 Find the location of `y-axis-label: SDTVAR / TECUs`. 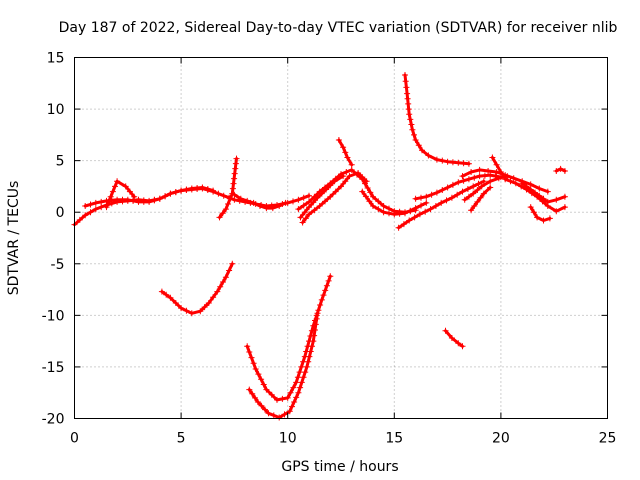

y-axis-label: SDTVAR / TECUs is located at coordinates (14, 238).